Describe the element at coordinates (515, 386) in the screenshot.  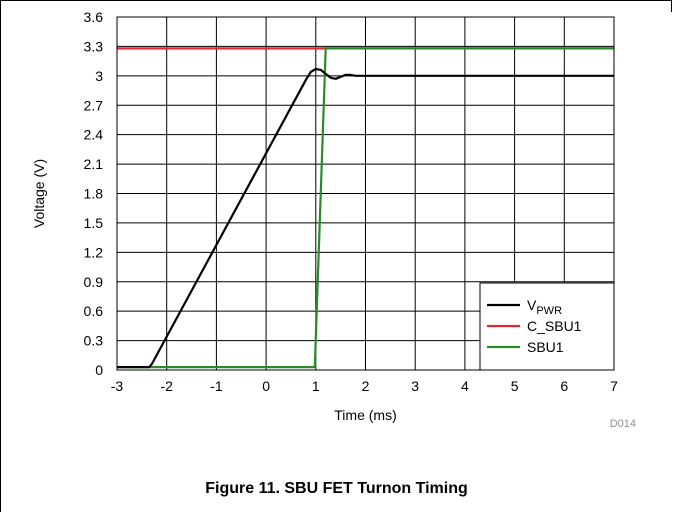
I see `x-tick-label-8: 5` at that location.